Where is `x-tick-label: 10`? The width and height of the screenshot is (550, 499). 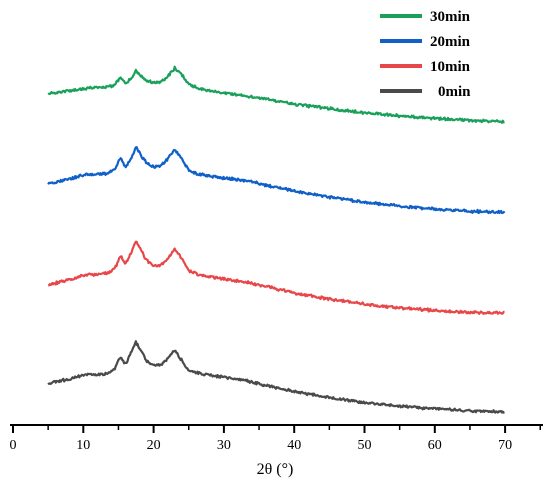
x-tick-label: 10 is located at coordinates (83, 445).